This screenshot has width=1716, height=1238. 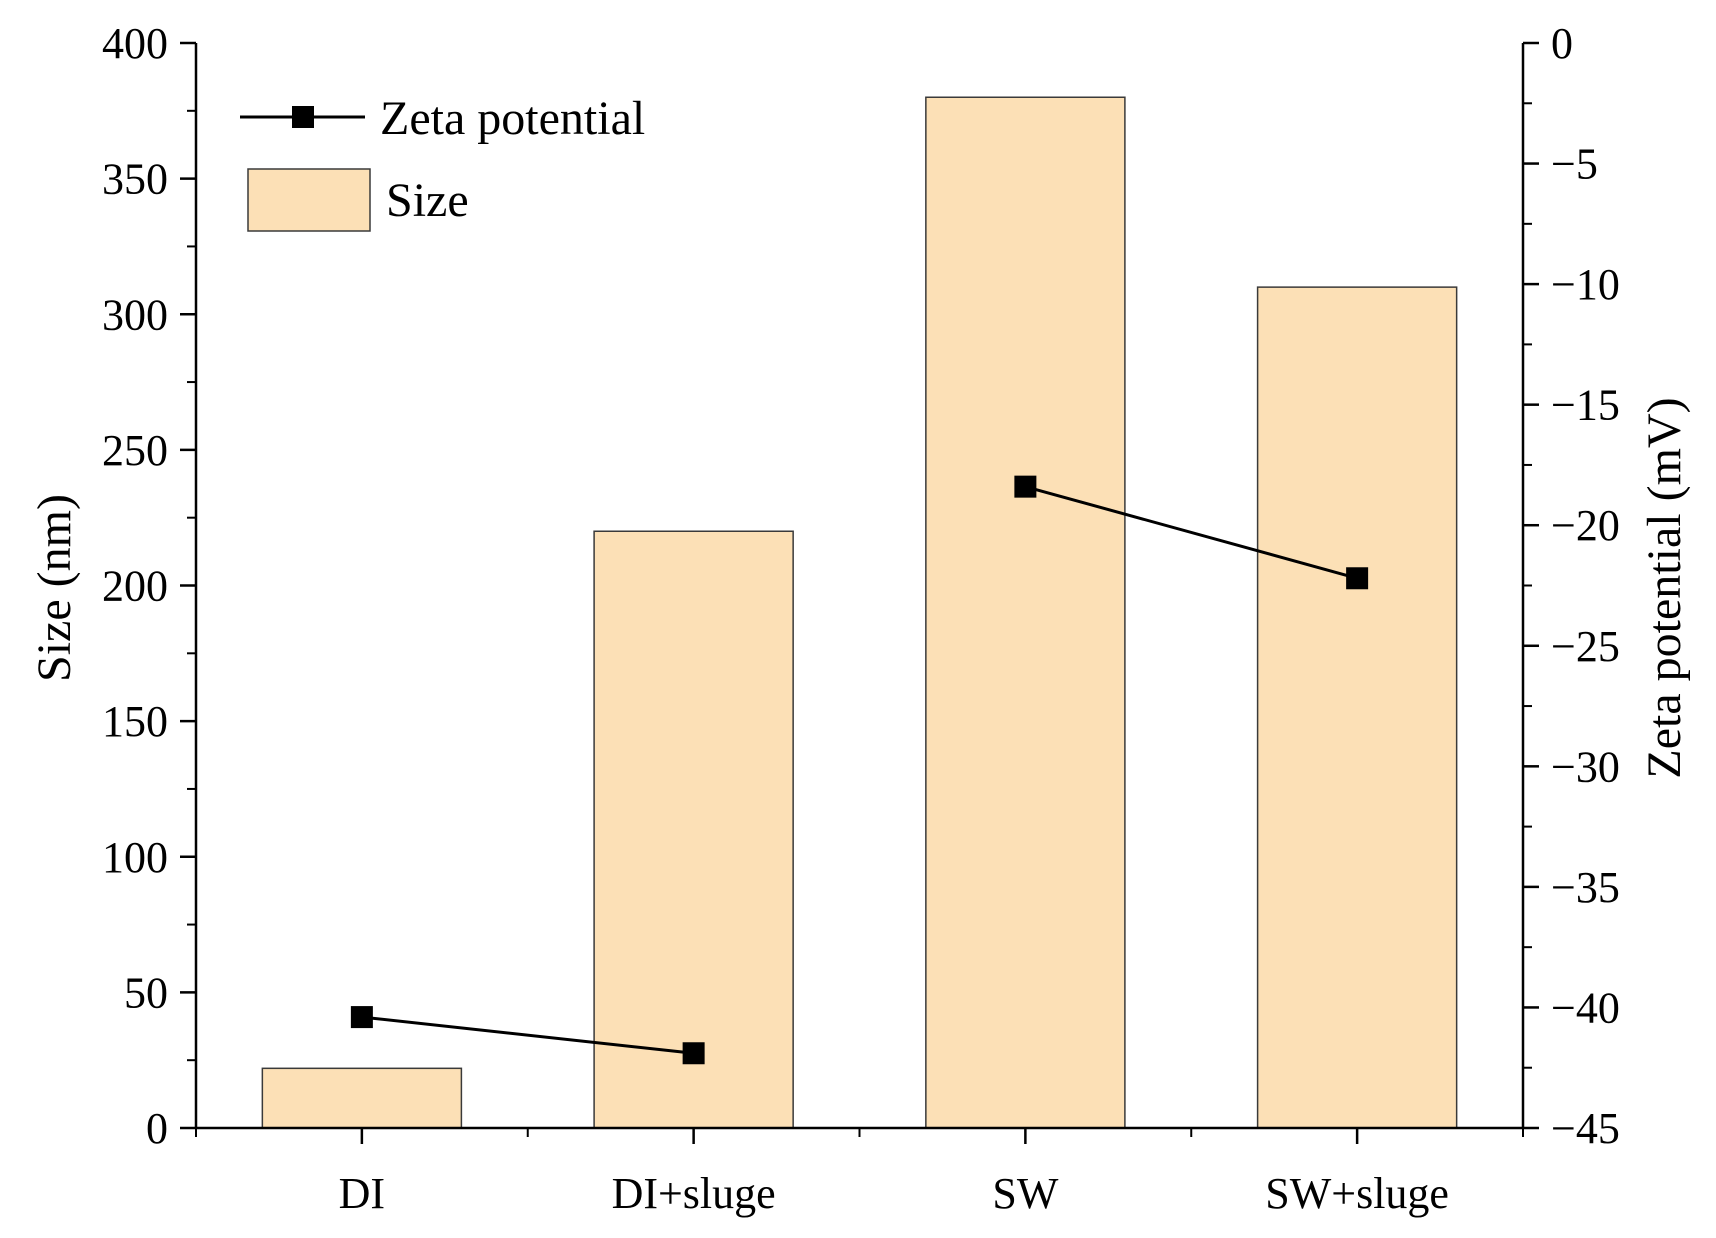 I want to click on size-bar-sw-sluge, so click(x=1357, y=707).